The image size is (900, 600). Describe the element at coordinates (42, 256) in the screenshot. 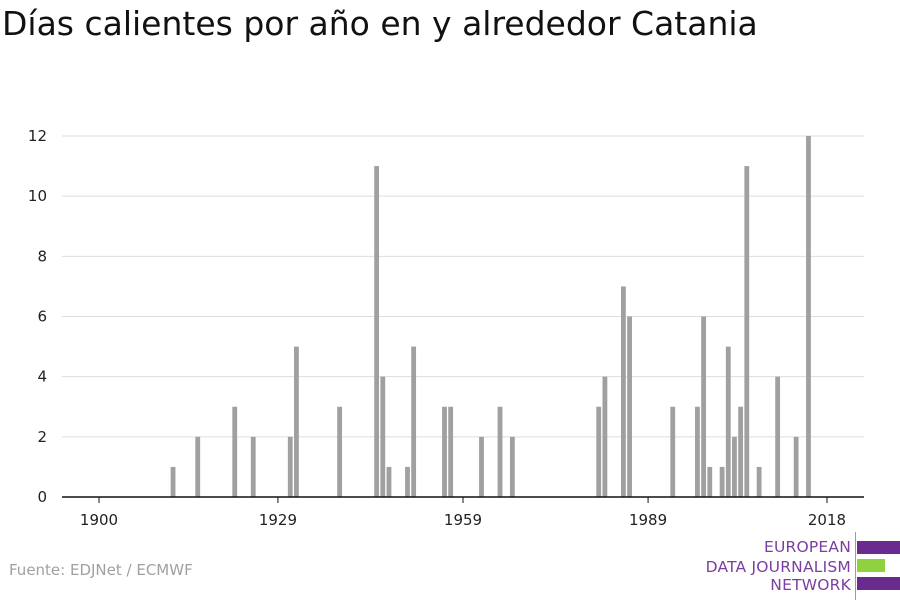

I see `y-tick-label: 8` at that location.